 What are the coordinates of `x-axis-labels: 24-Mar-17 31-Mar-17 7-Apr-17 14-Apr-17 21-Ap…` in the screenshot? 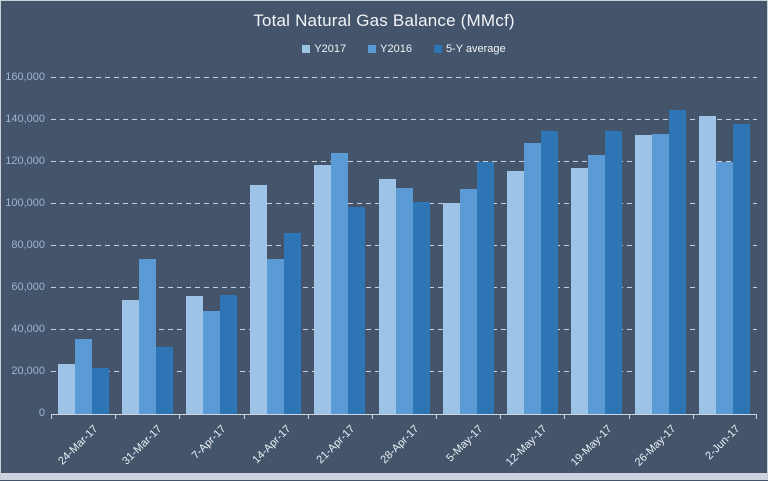 It's located at (404, 444).